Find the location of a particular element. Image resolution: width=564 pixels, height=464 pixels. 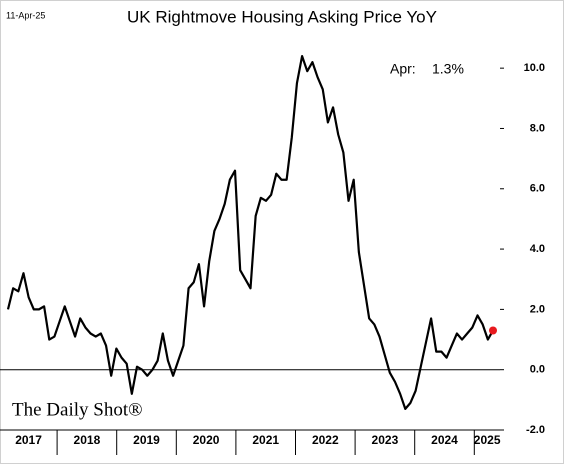

x-tick-label: 2023 is located at coordinates (385, 440).